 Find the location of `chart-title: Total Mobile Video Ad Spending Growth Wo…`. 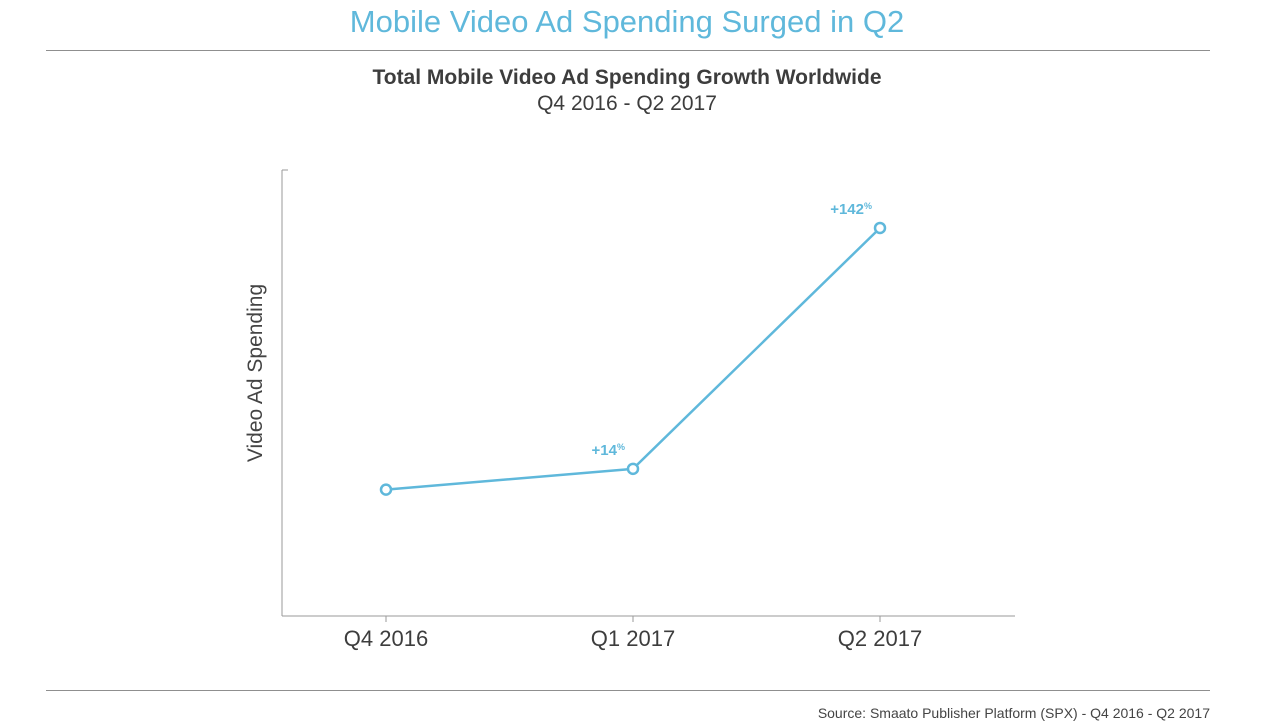

chart-title: Total Mobile Video Ad Spending Growth Wo… is located at coordinates (627, 77).